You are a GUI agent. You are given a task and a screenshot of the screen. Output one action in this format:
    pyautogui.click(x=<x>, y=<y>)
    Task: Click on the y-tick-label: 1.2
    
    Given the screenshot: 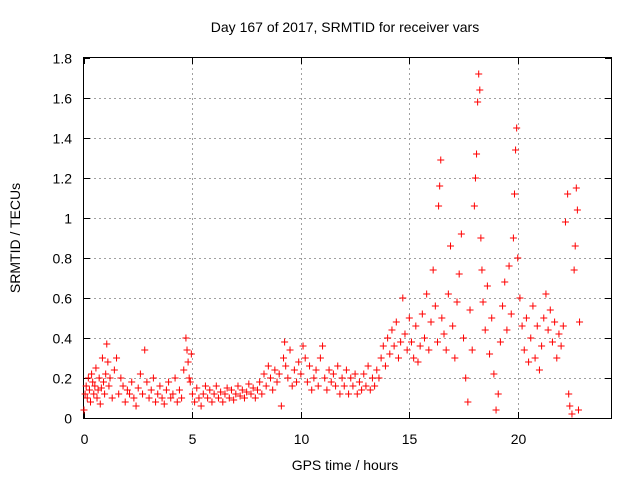 What is the action you would take?
    pyautogui.click(x=63, y=179)
    